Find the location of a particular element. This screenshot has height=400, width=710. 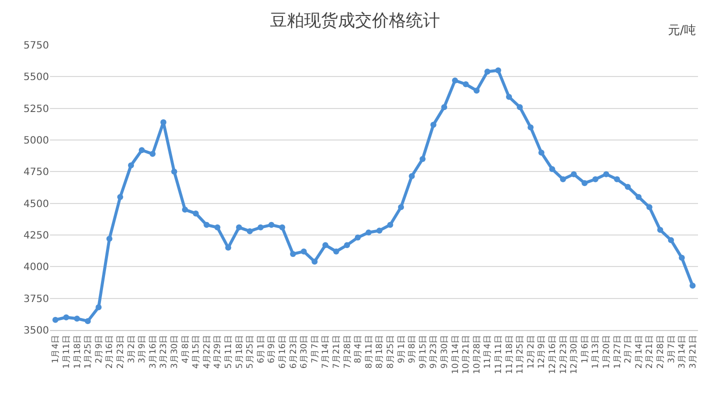

y-tick-label: 4750 is located at coordinates (36, 172).